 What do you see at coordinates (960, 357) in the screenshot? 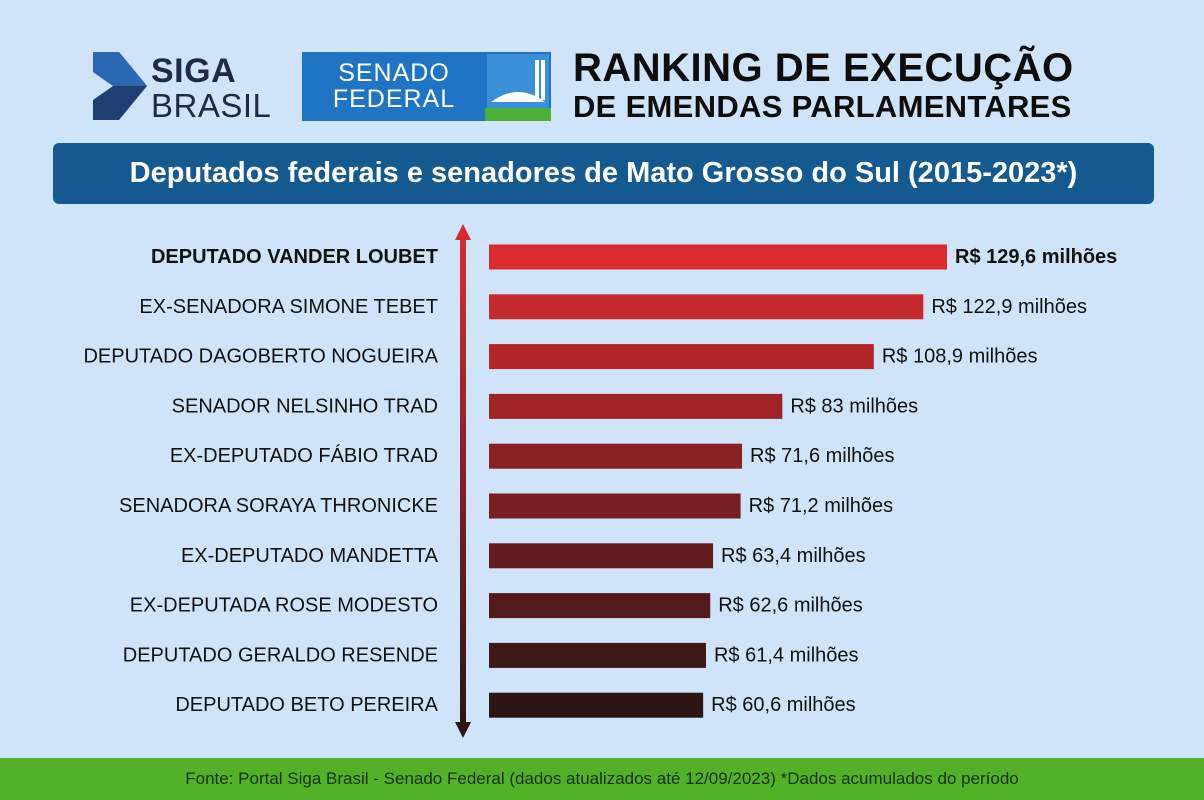
I see `value-label: R$ 108,9 milhões` at bounding box center [960, 357].